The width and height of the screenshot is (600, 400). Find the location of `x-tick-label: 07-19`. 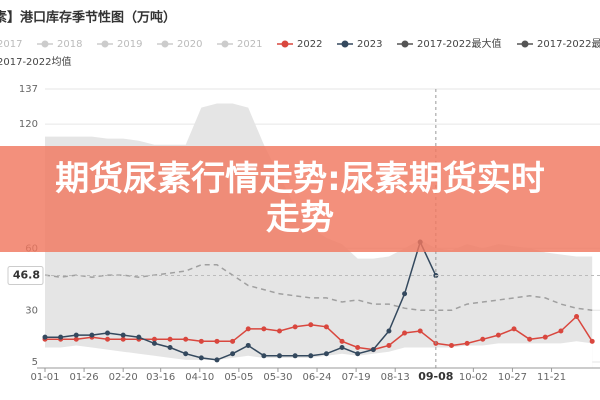

x-tick-label: 07-19 is located at coordinates (356, 377).